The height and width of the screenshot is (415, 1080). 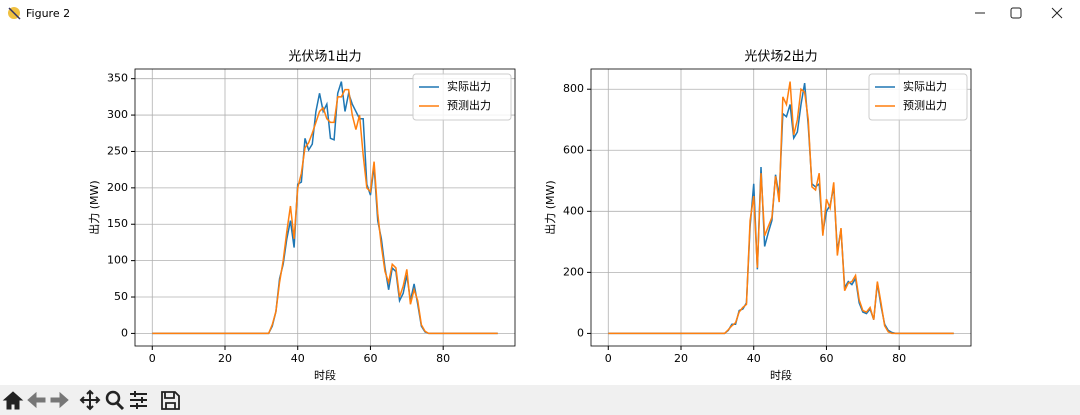 I want to click on y-tick-label: 400, so click(x=573, y=210).